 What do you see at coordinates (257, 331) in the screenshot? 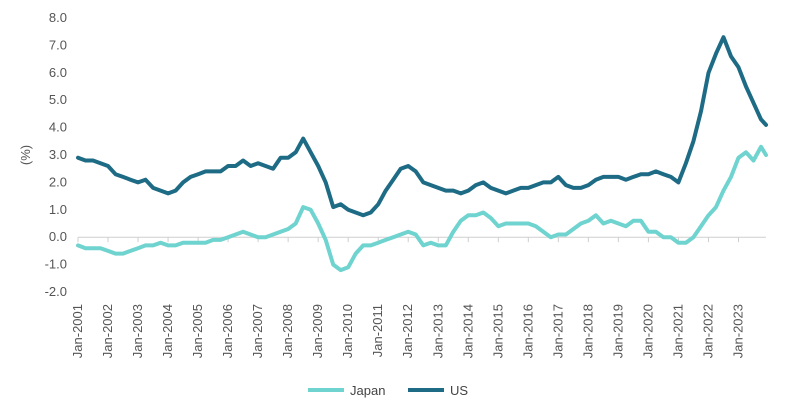
I see `x-tick-label: Jan-2007` at bounding box center [257, 331].